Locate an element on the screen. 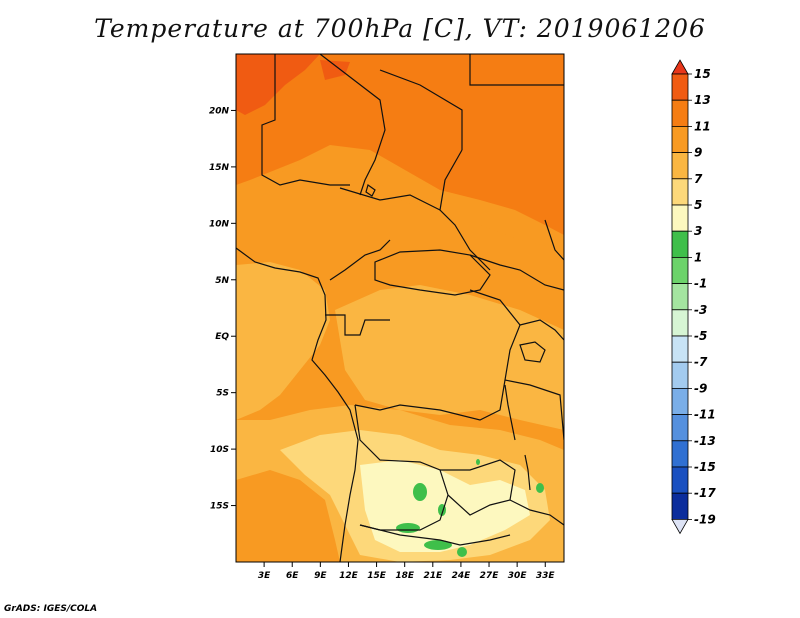 The image size is (800, 618). lon-tick-label: 33E is located at coordinates (546, 576).